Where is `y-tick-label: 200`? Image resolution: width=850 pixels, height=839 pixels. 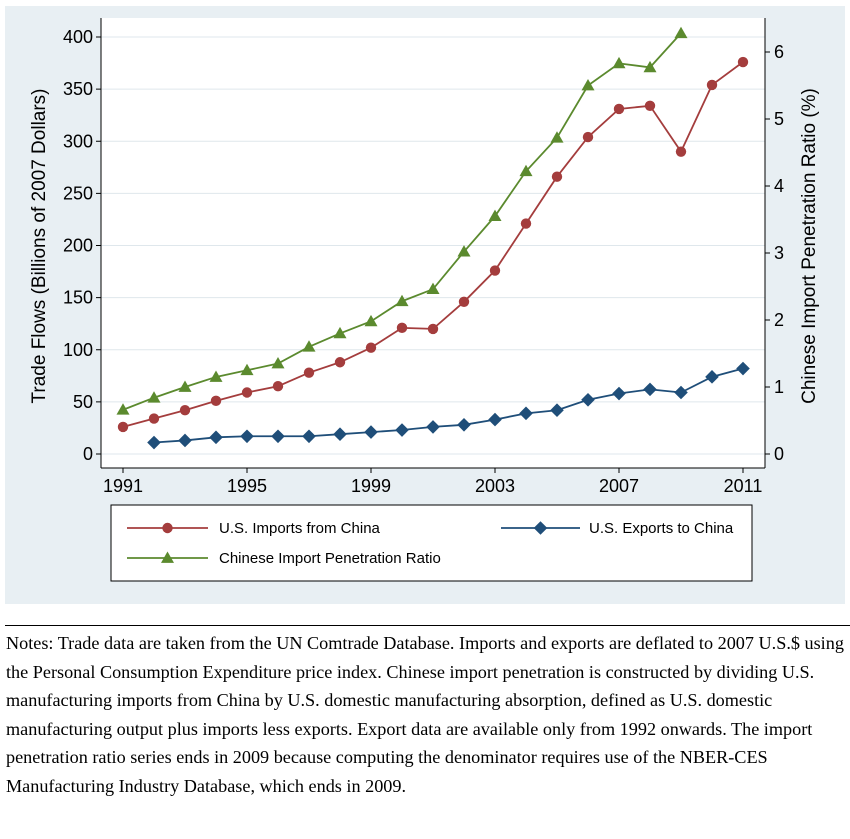
y-tick-label: 200 is located at coordinates (78, 246).